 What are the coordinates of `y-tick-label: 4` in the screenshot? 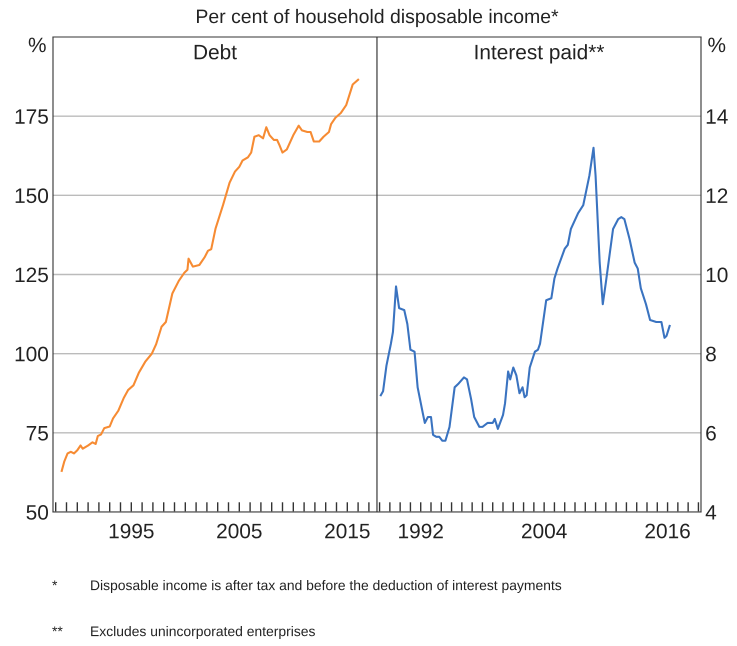 It's located at (711, 512).